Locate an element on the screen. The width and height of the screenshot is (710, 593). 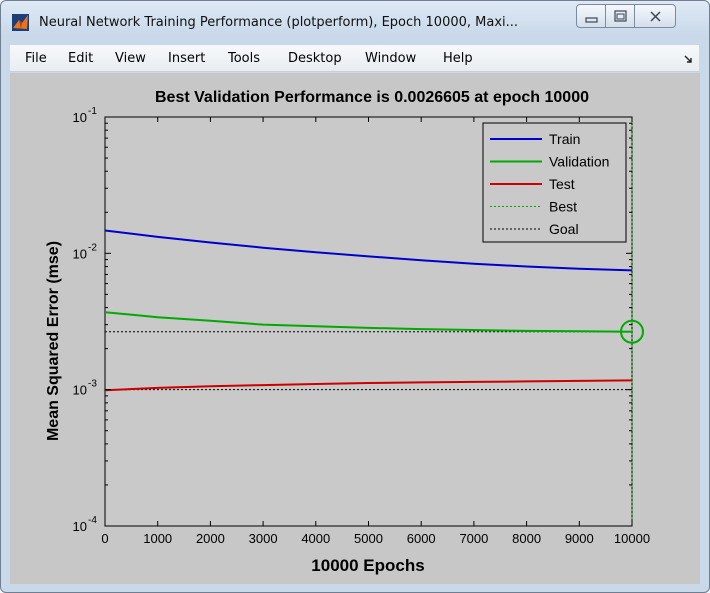
y-tick-exponent: -1 is located at coordinates (92, 111).